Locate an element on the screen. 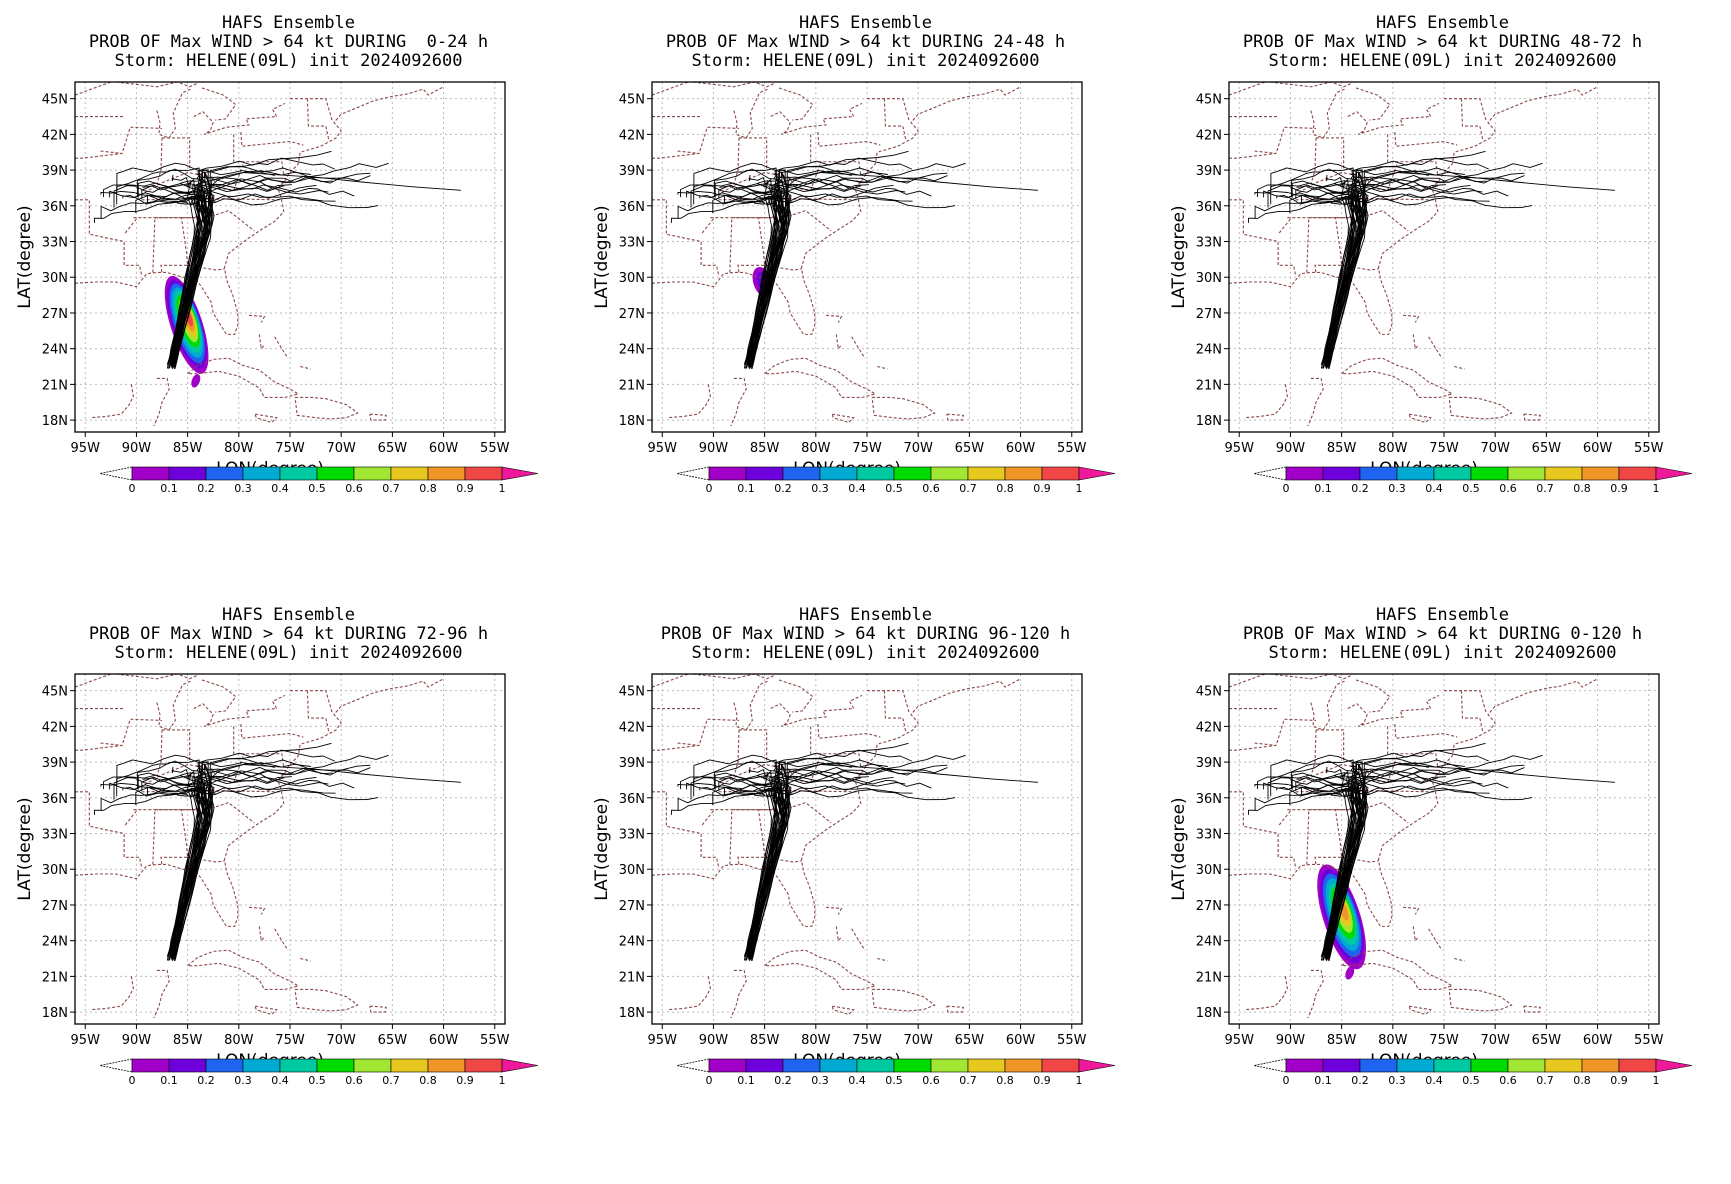 The image size is (1731, 1184). y-tick-label: 18N is located at coordinates (1209, 1013).